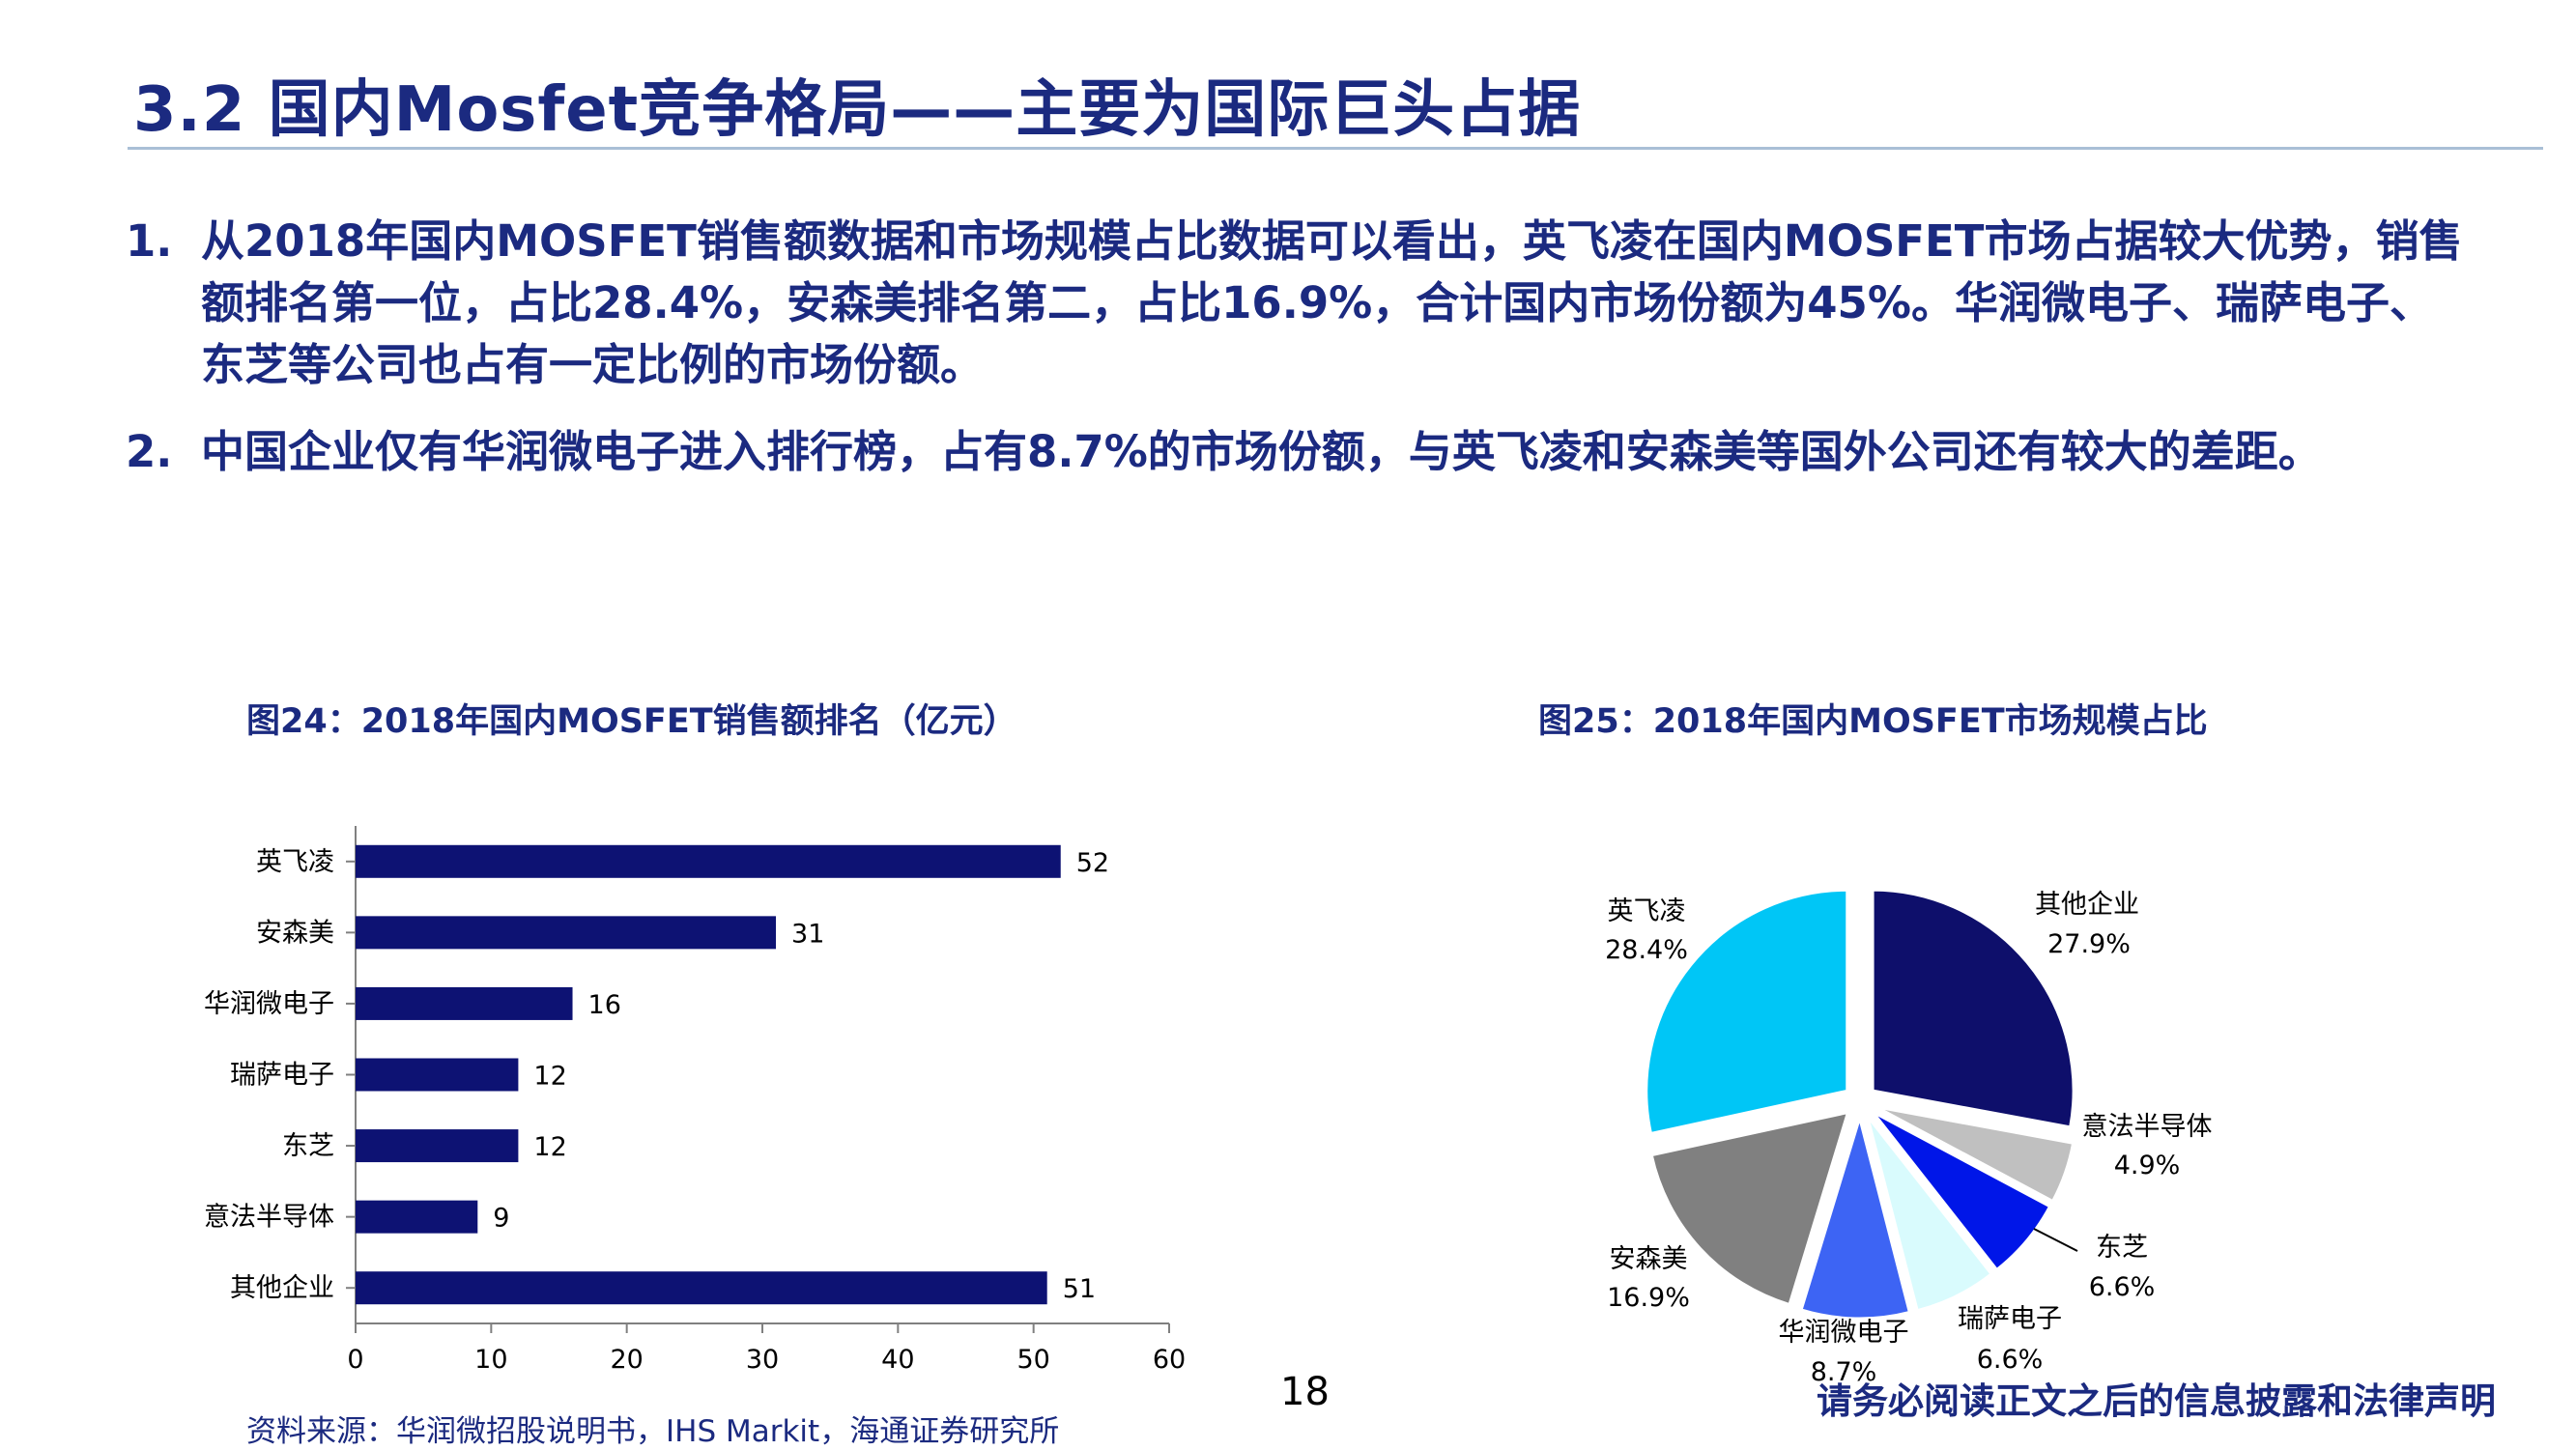  Describe the element at coordinates (282, 1076) in the screenshot. I see `category-label: 瑞萨电子` at that location.